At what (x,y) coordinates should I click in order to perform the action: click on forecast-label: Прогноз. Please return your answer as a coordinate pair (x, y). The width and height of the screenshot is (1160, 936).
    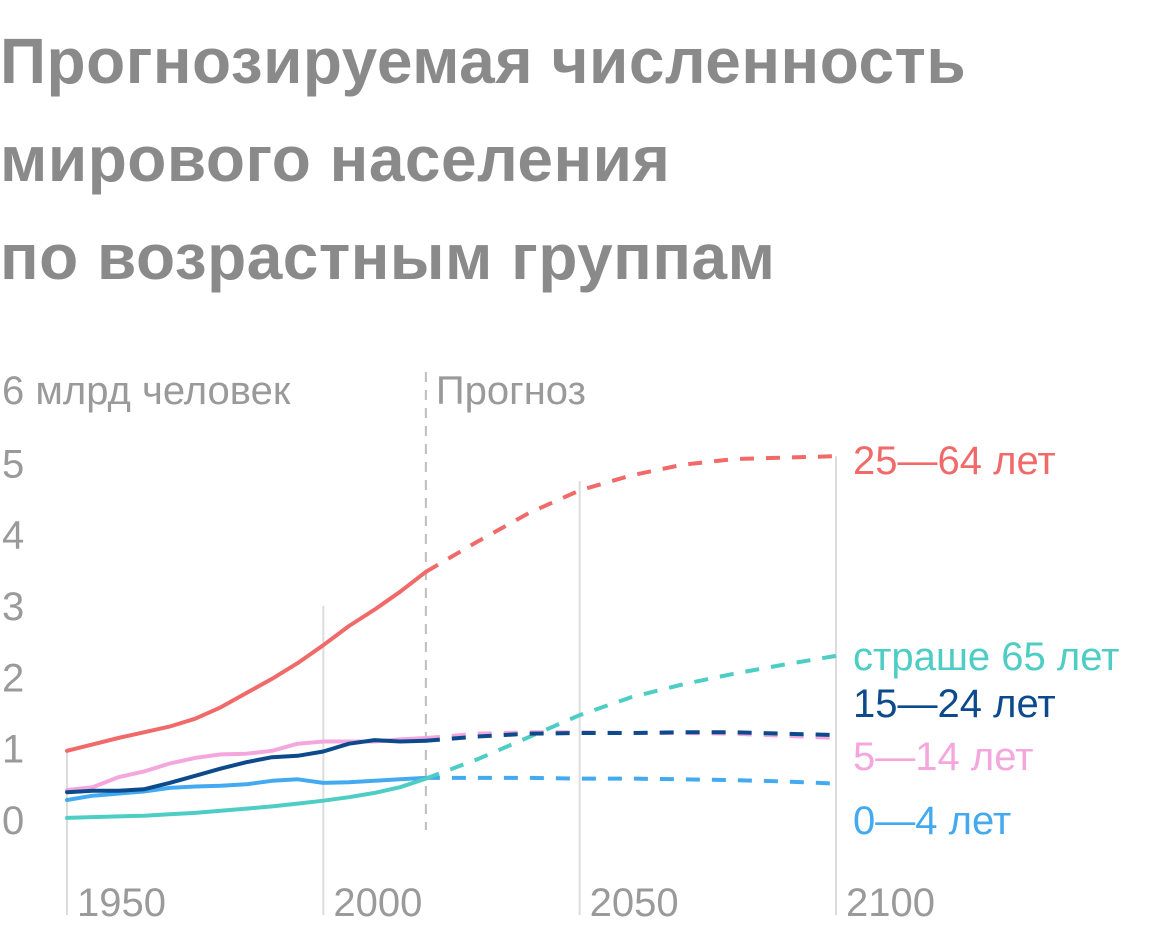
    Looking at the image, I should click on (511, 391).